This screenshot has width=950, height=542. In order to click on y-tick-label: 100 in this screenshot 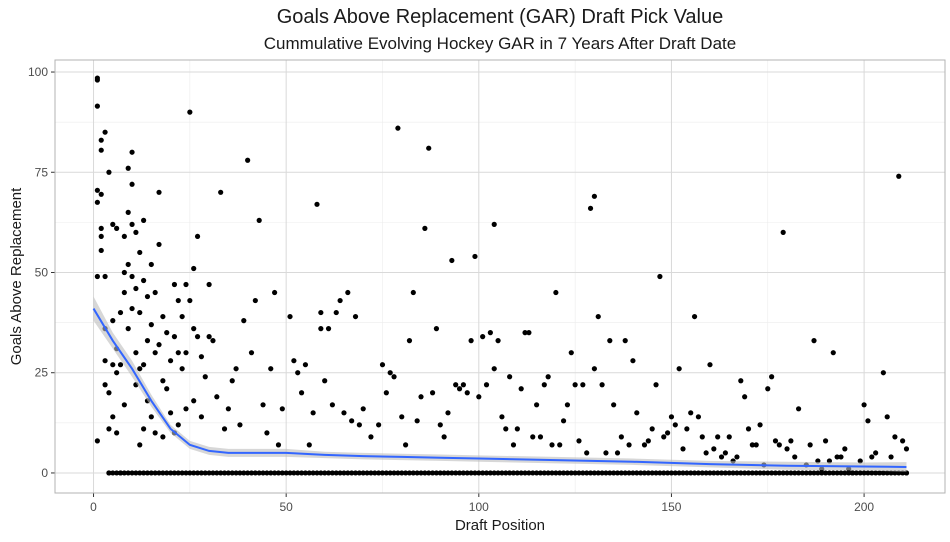, I will do `click(38, 72)`.